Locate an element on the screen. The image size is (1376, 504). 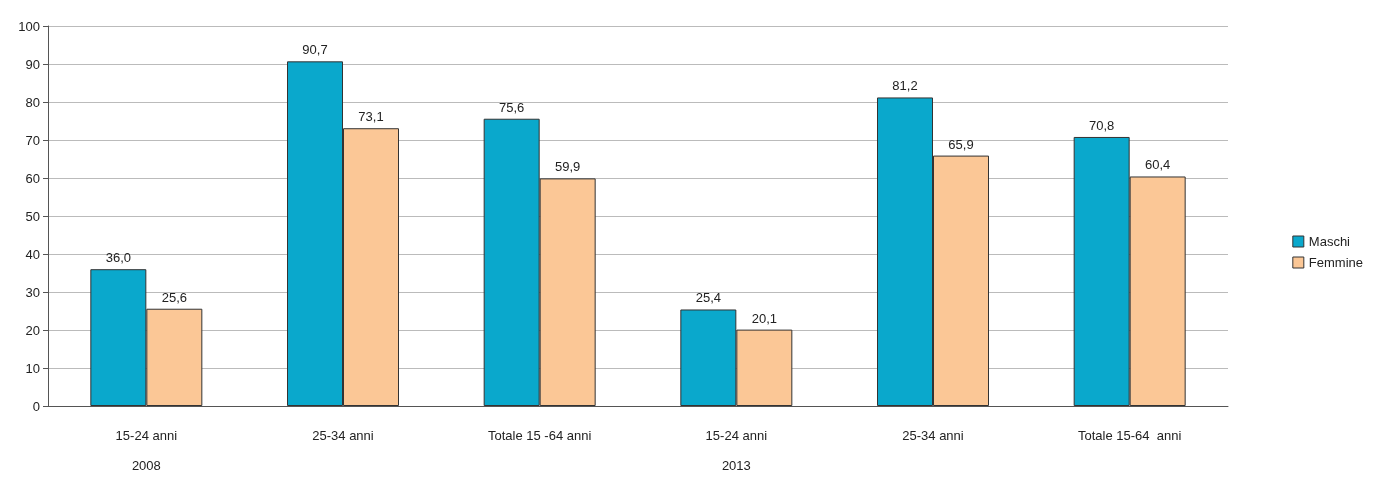
x-tick-label: Totale 15-64 anni is located at coordinates (1129, 435).